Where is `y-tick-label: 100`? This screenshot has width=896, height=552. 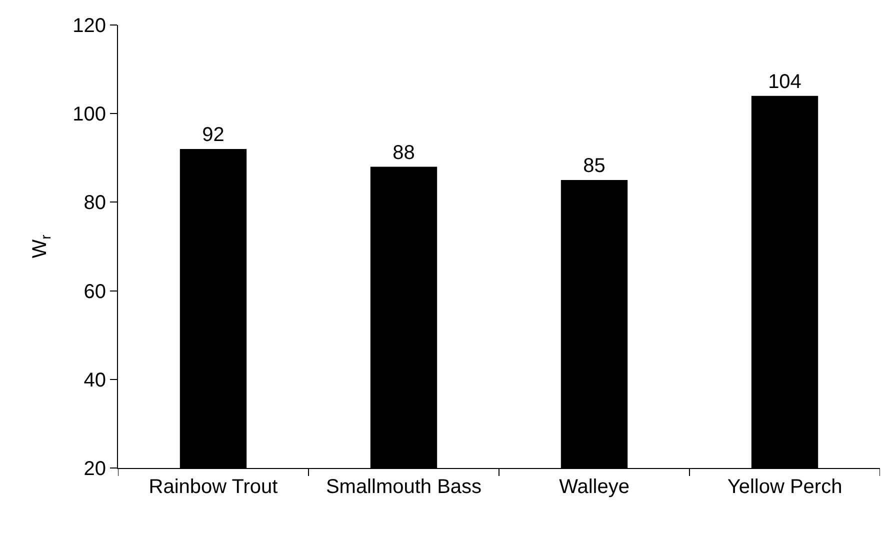
y-tick-label: 100 is located at coordinates (89, 115).